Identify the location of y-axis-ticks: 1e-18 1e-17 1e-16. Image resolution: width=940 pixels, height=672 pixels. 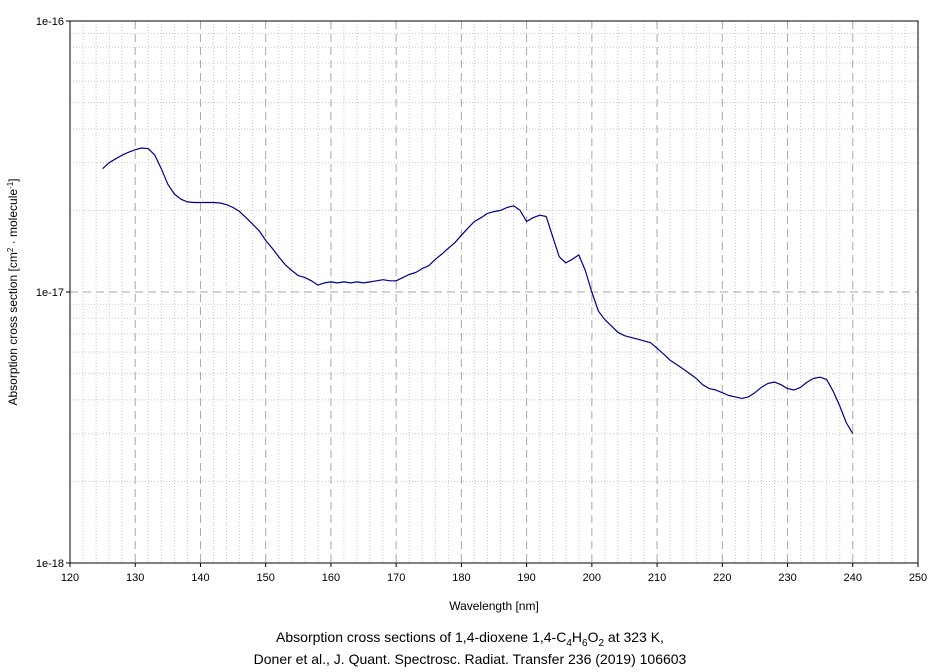
(53, 293).